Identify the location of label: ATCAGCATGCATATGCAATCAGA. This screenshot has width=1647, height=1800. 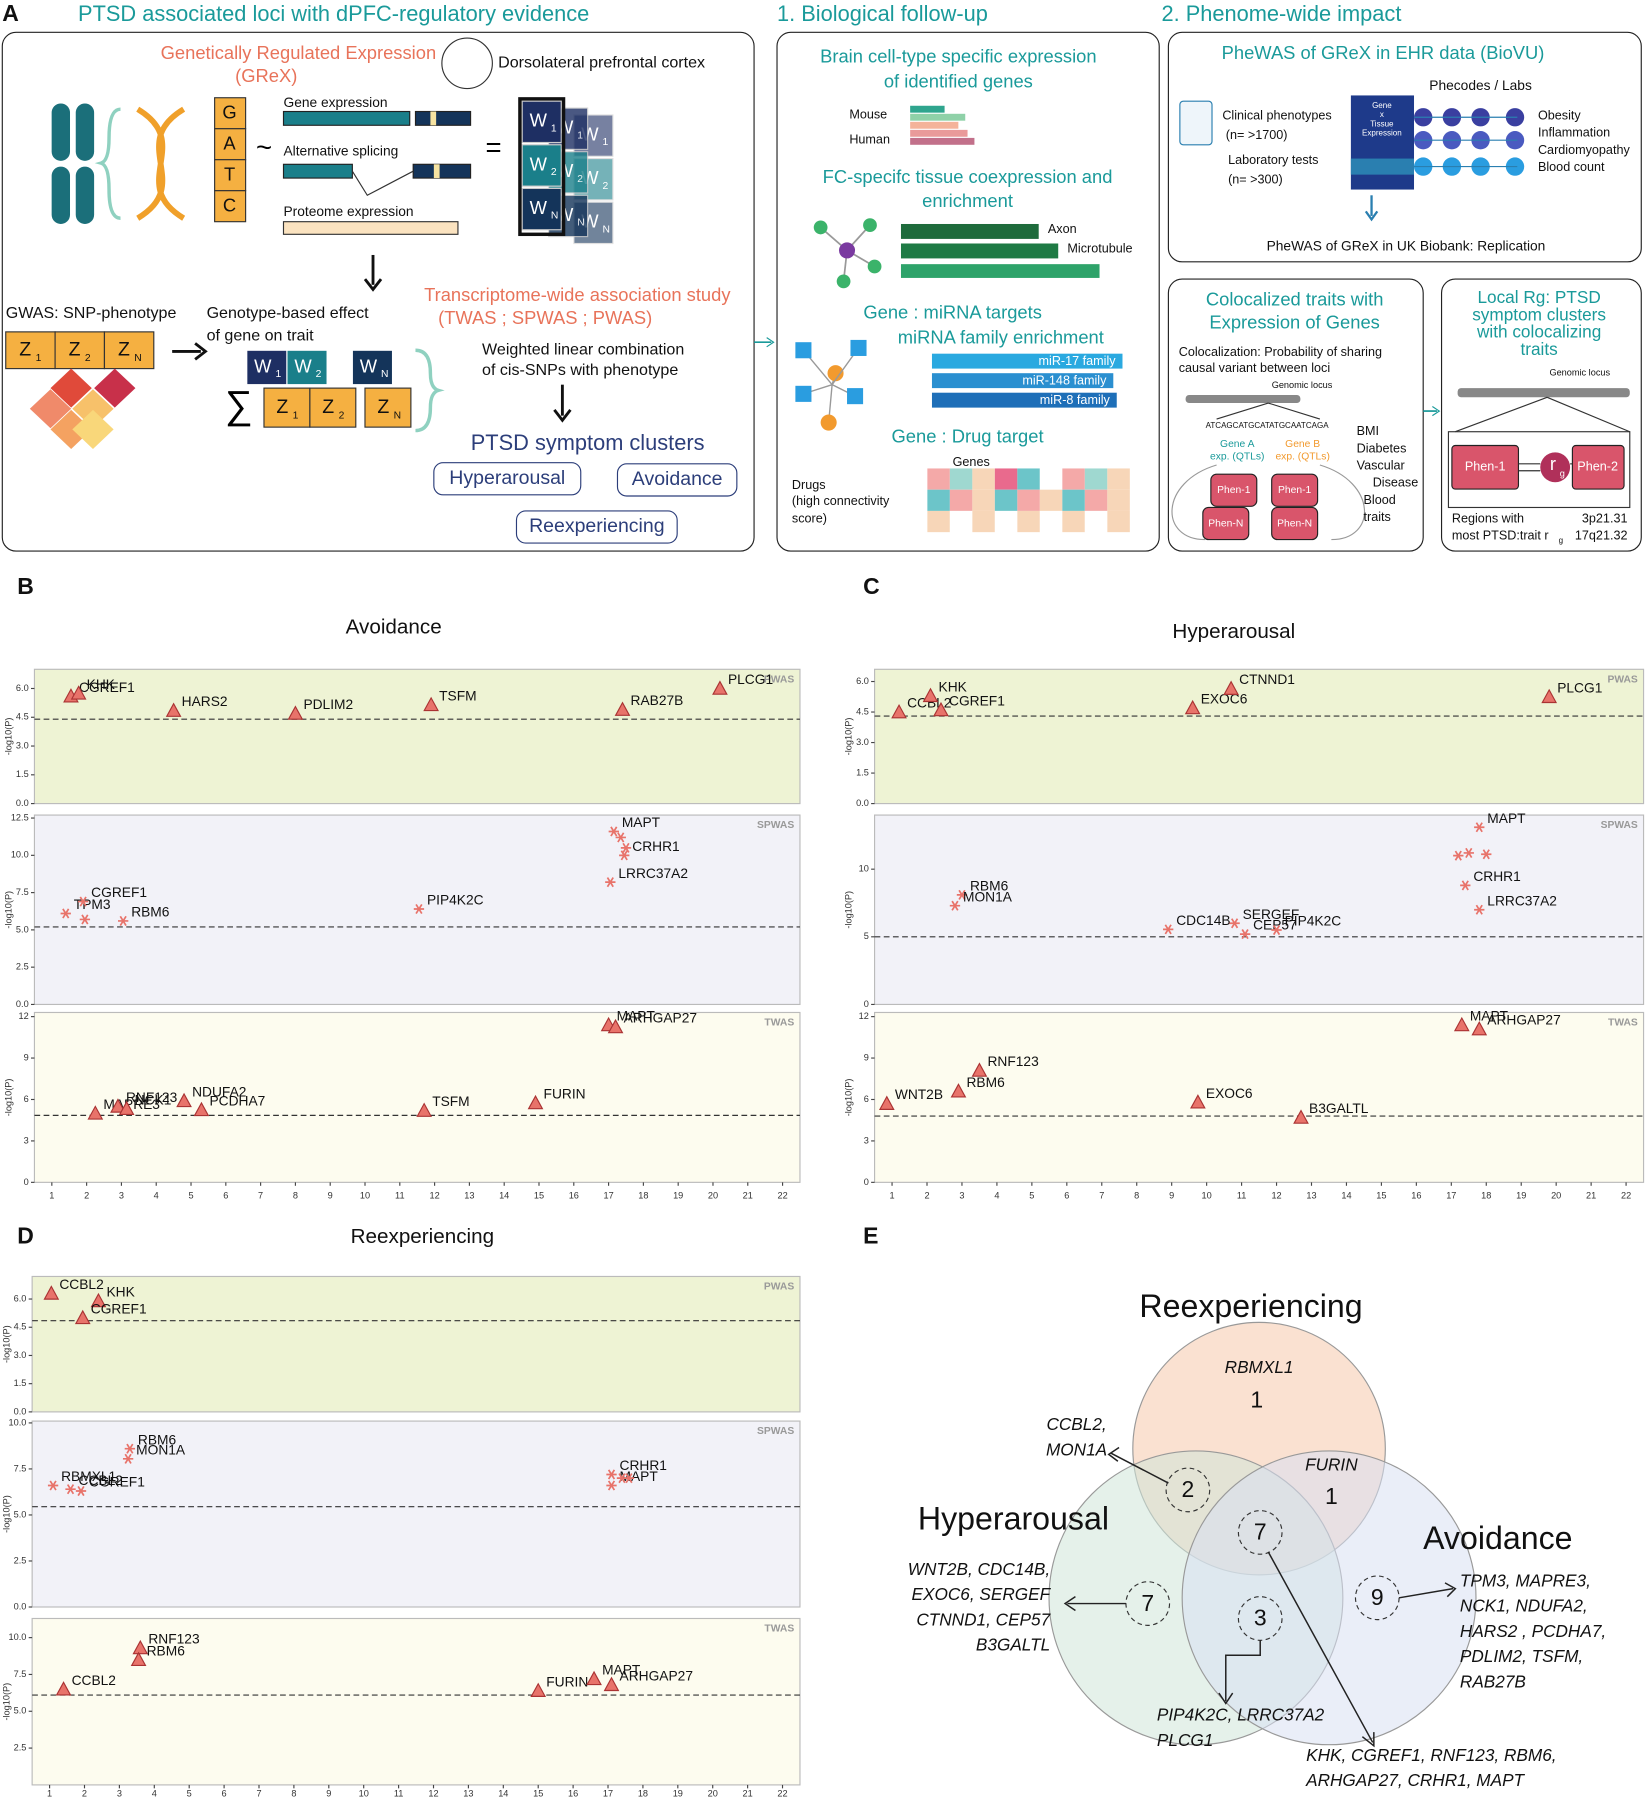
(1268, 425).